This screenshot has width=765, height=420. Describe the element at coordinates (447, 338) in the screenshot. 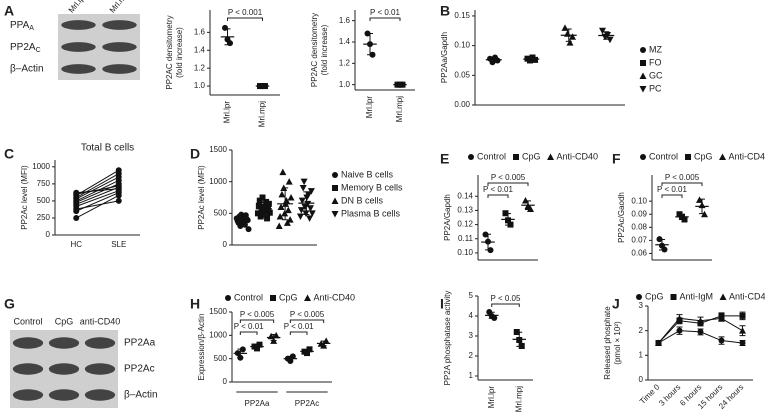

I see `y-axis-label: PP2A phosphatase activity` at that location.